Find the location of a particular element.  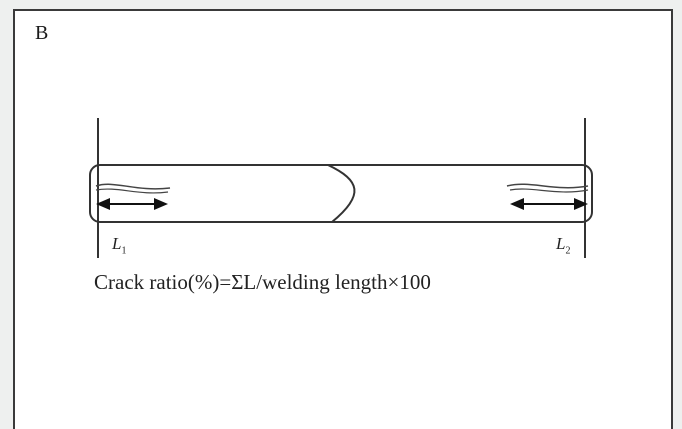

crack-ratio-formula: Crack ratio(%)=ΣL/welding length×100 is located at coordinates (262, 282).